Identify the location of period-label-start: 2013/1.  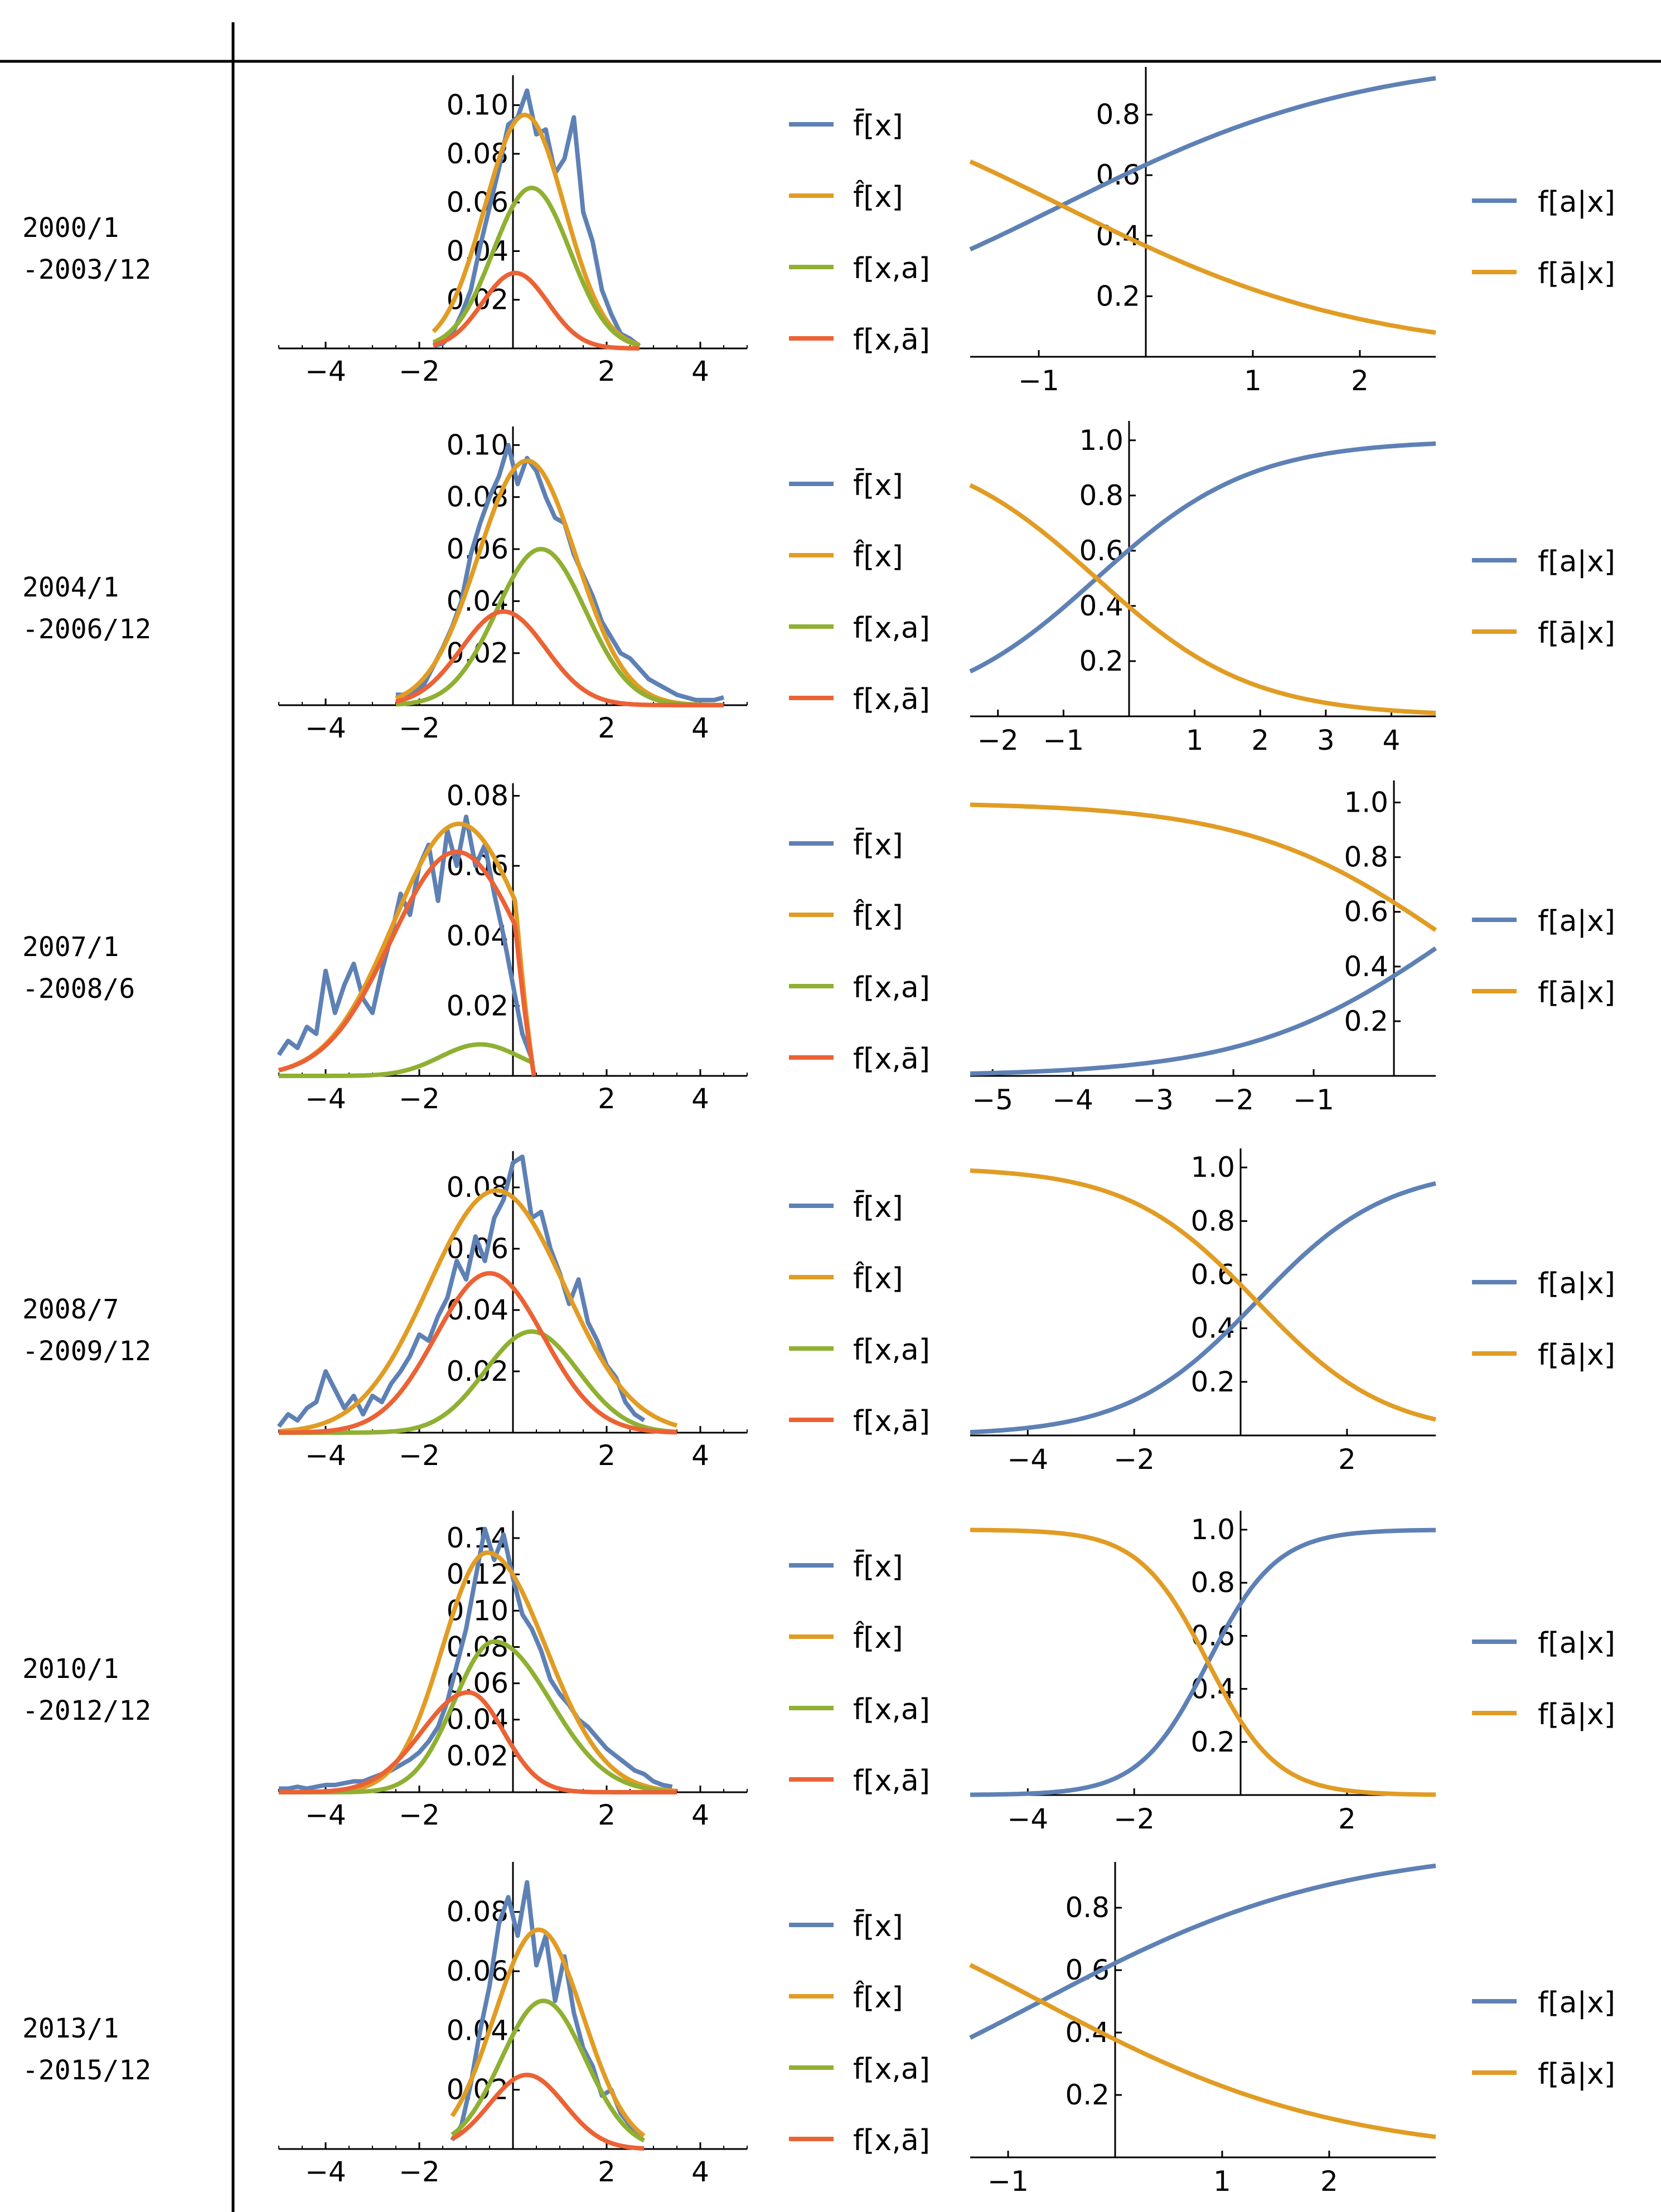
(70, 2028).